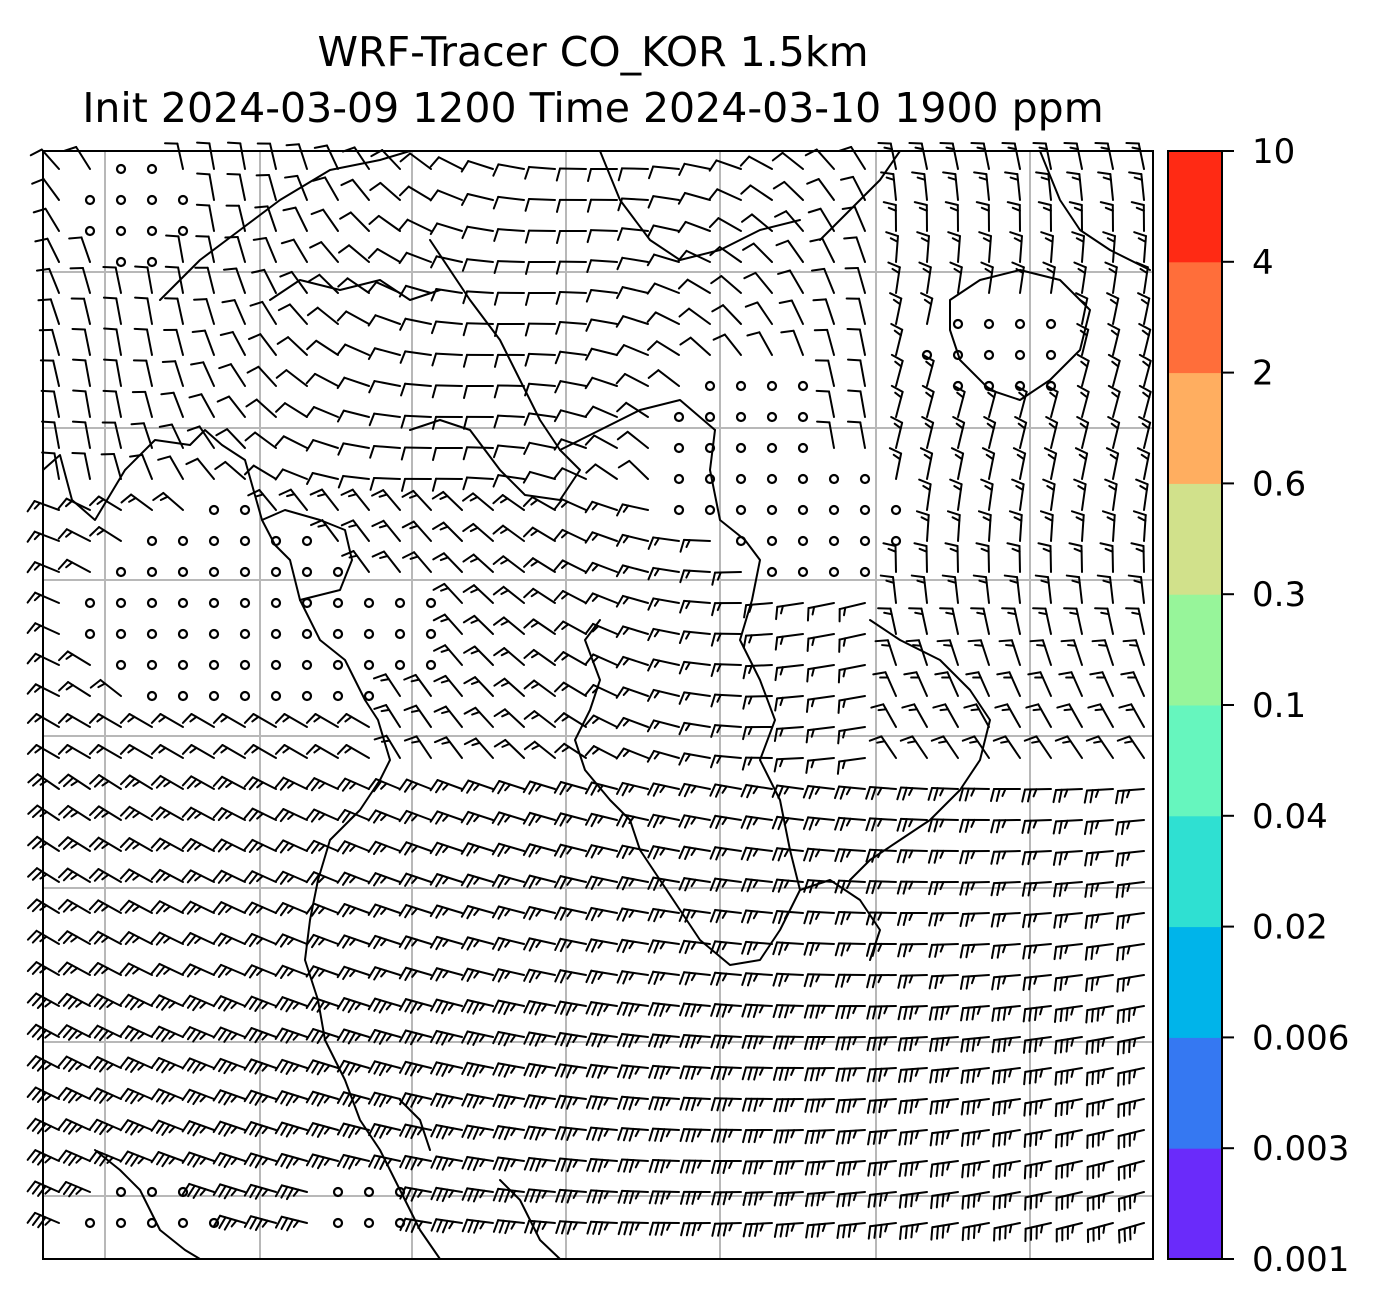  I want to click on colorbar-tick-label: 0.1, so click(1279, 706).